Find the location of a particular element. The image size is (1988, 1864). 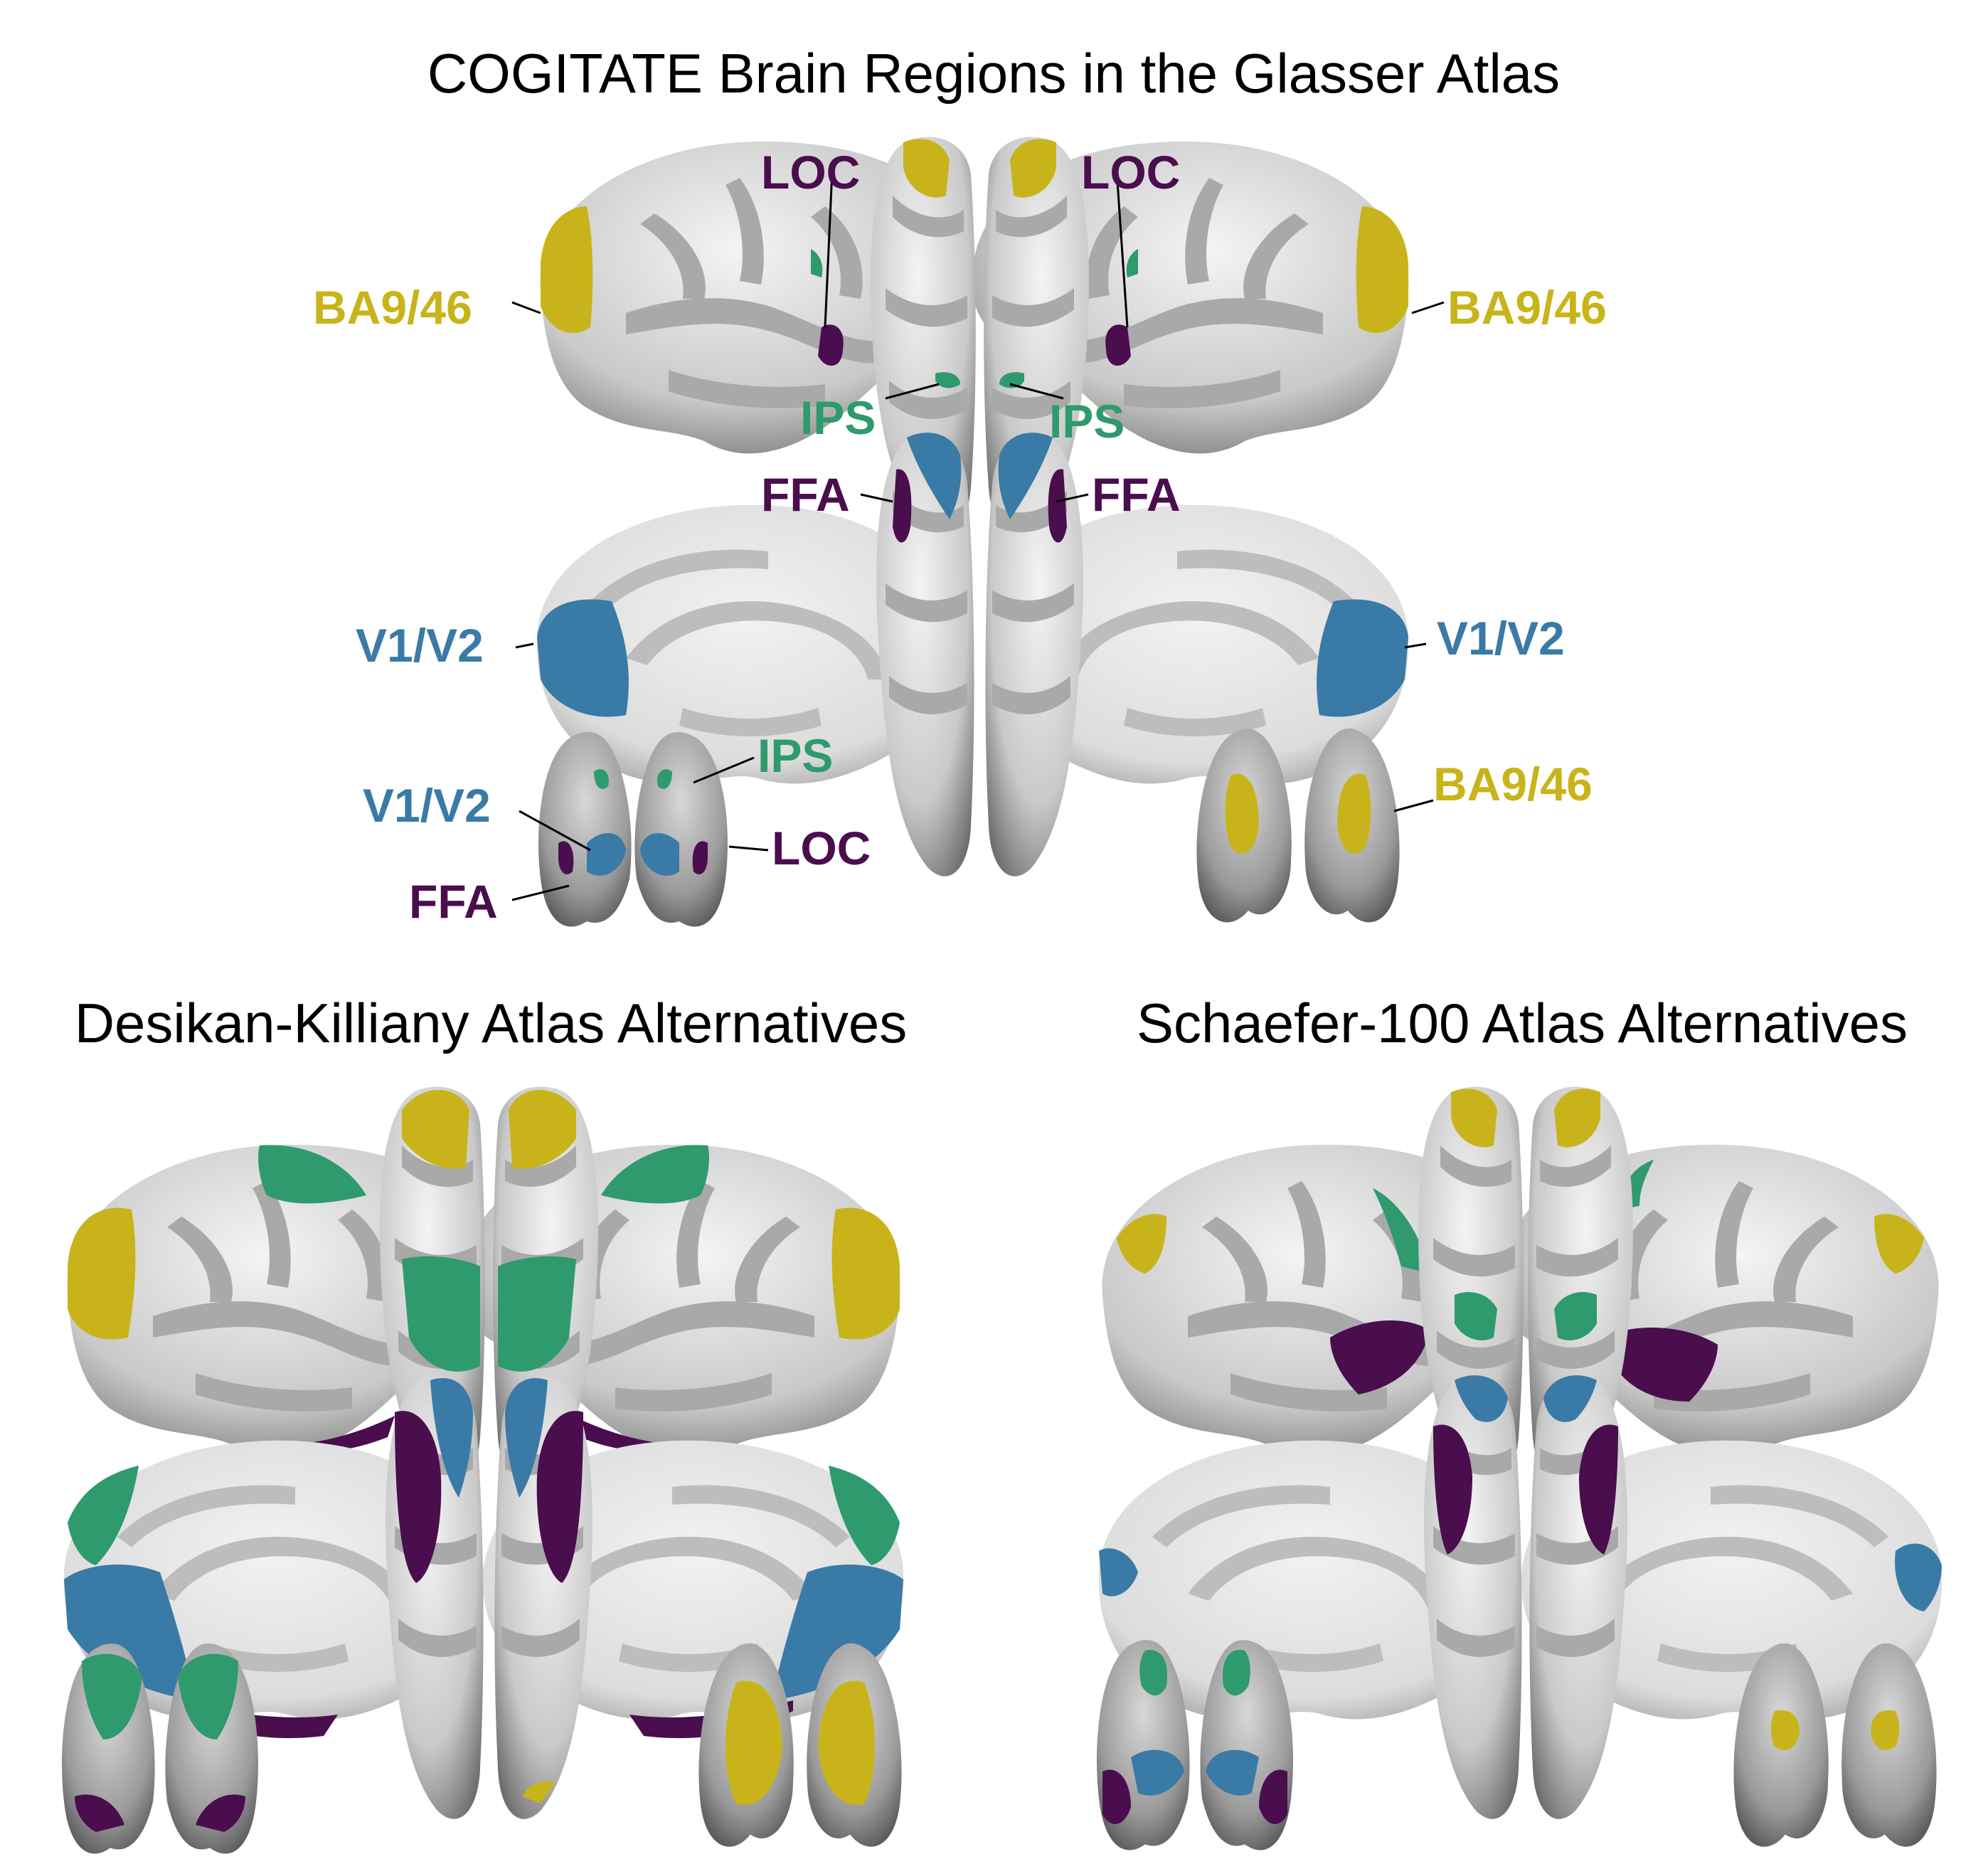

schaefer-ventral-right is located at coordinates (1578, 1597).